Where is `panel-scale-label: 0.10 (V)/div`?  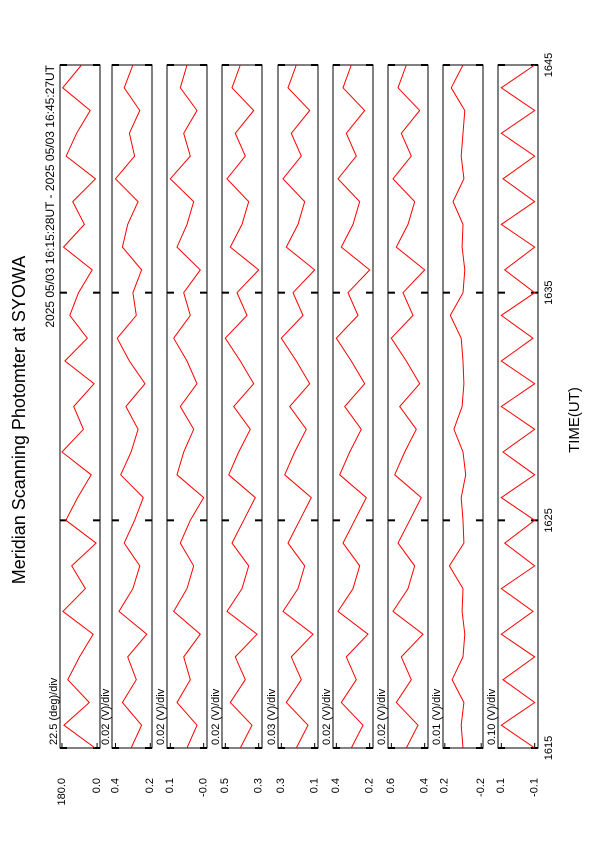
panel-scale-label: 0.10 (V)/div is located at coordinates (492, 716).